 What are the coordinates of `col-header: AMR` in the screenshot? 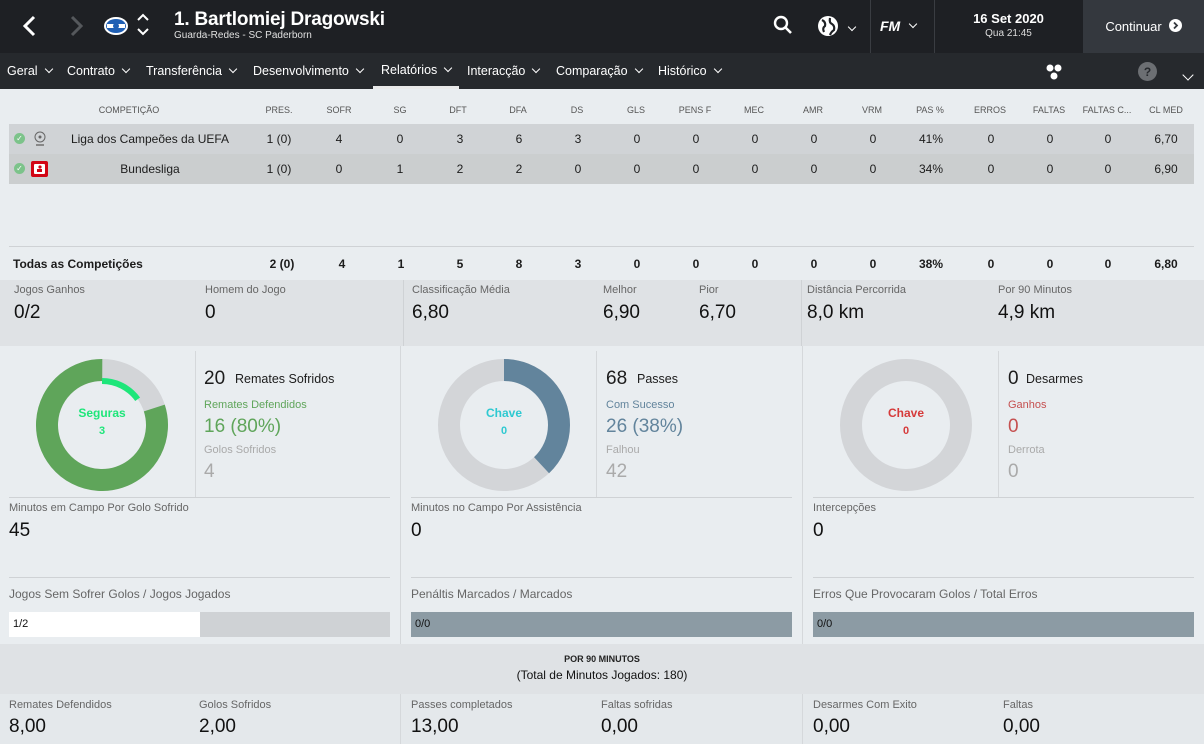 It's located at (813, 110).